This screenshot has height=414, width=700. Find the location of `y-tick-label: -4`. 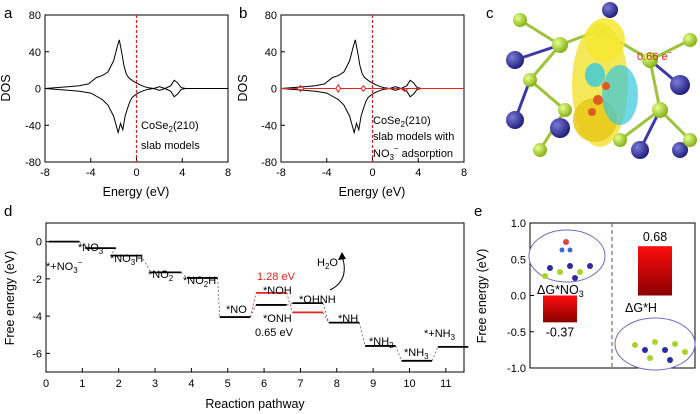

y-tick-label: -4 is located at coordinates (37, 317).